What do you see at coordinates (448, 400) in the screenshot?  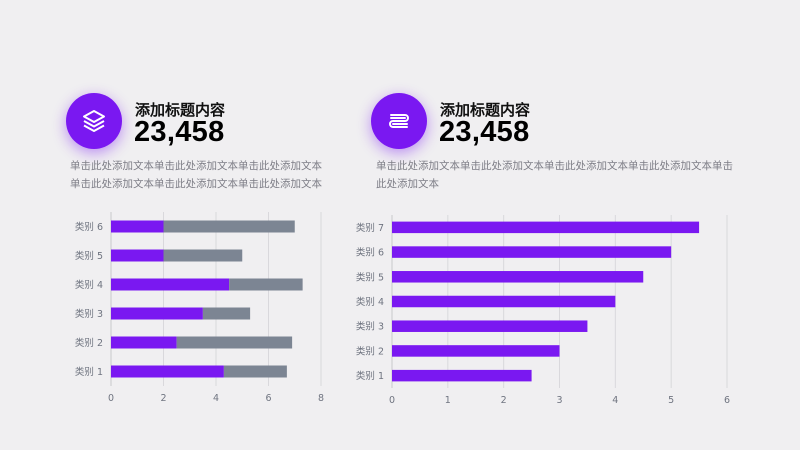 I see `right-chart-x-tick-label-1: 1` at bounding box center [448, 400].